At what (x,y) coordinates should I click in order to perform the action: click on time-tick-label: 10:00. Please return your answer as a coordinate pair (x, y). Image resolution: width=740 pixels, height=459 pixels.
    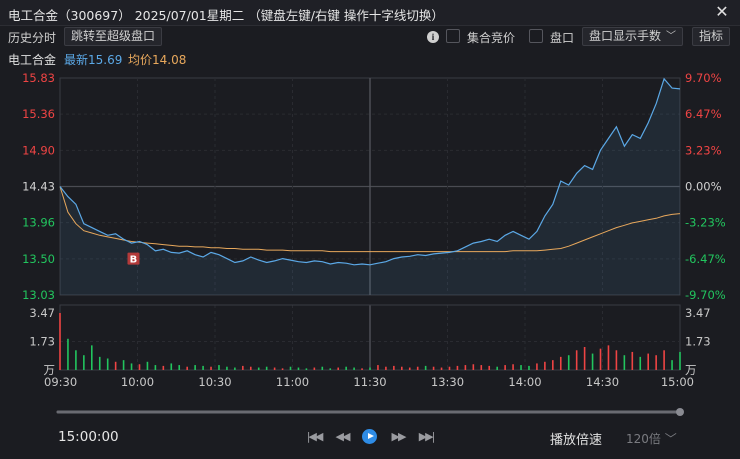
    Looking at the image, I should click on (137, 382).